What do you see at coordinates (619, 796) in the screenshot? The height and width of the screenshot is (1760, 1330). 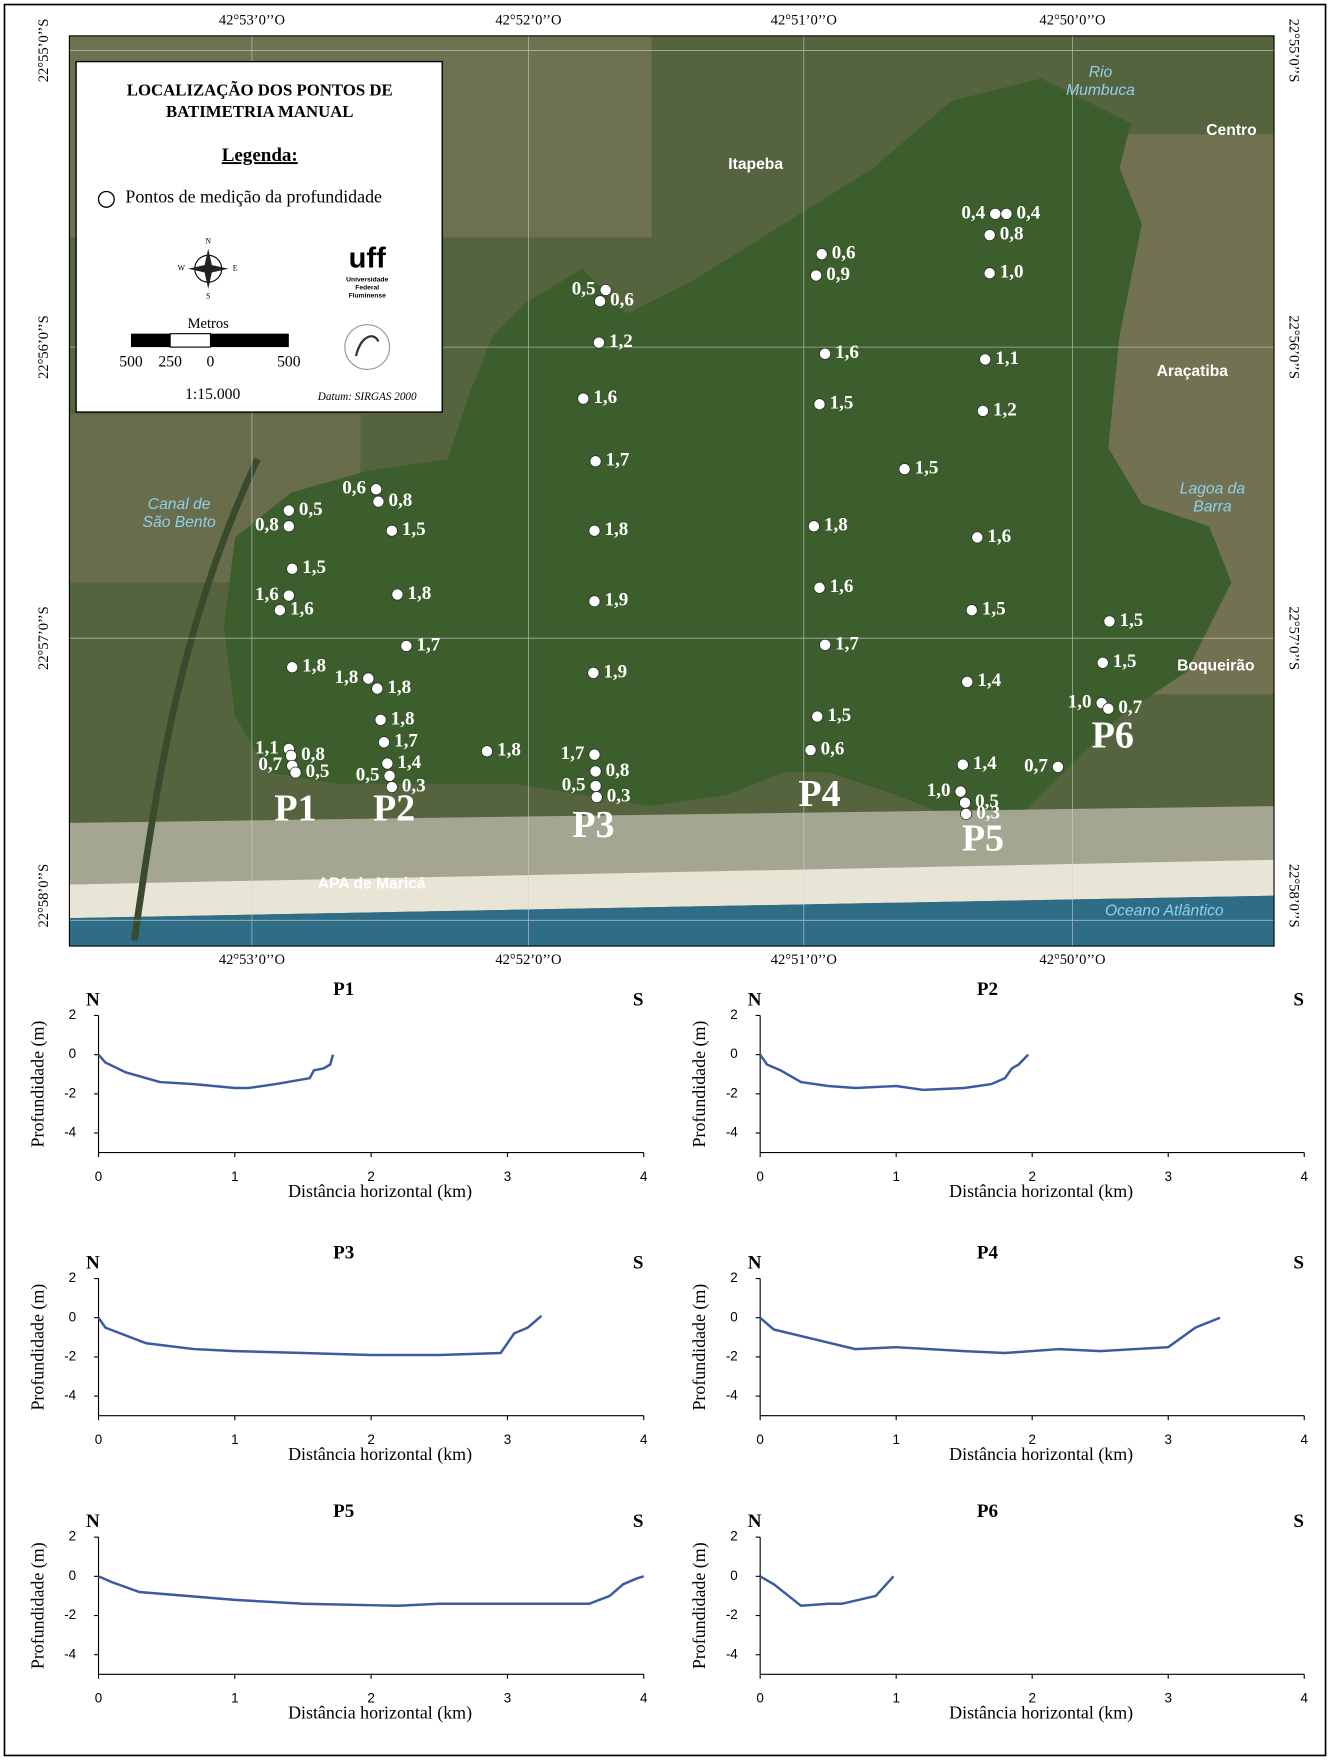 I see `depth-label: 0,3` at bounding box center [619, 796].